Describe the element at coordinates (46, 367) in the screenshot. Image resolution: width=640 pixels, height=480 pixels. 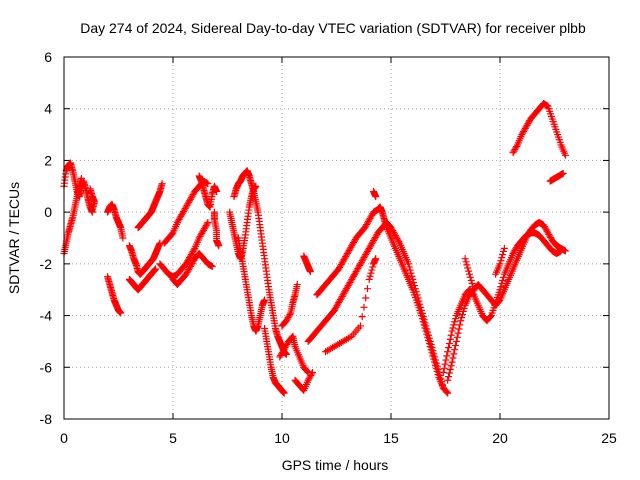
I see `y-tick-label: -6` at that location.